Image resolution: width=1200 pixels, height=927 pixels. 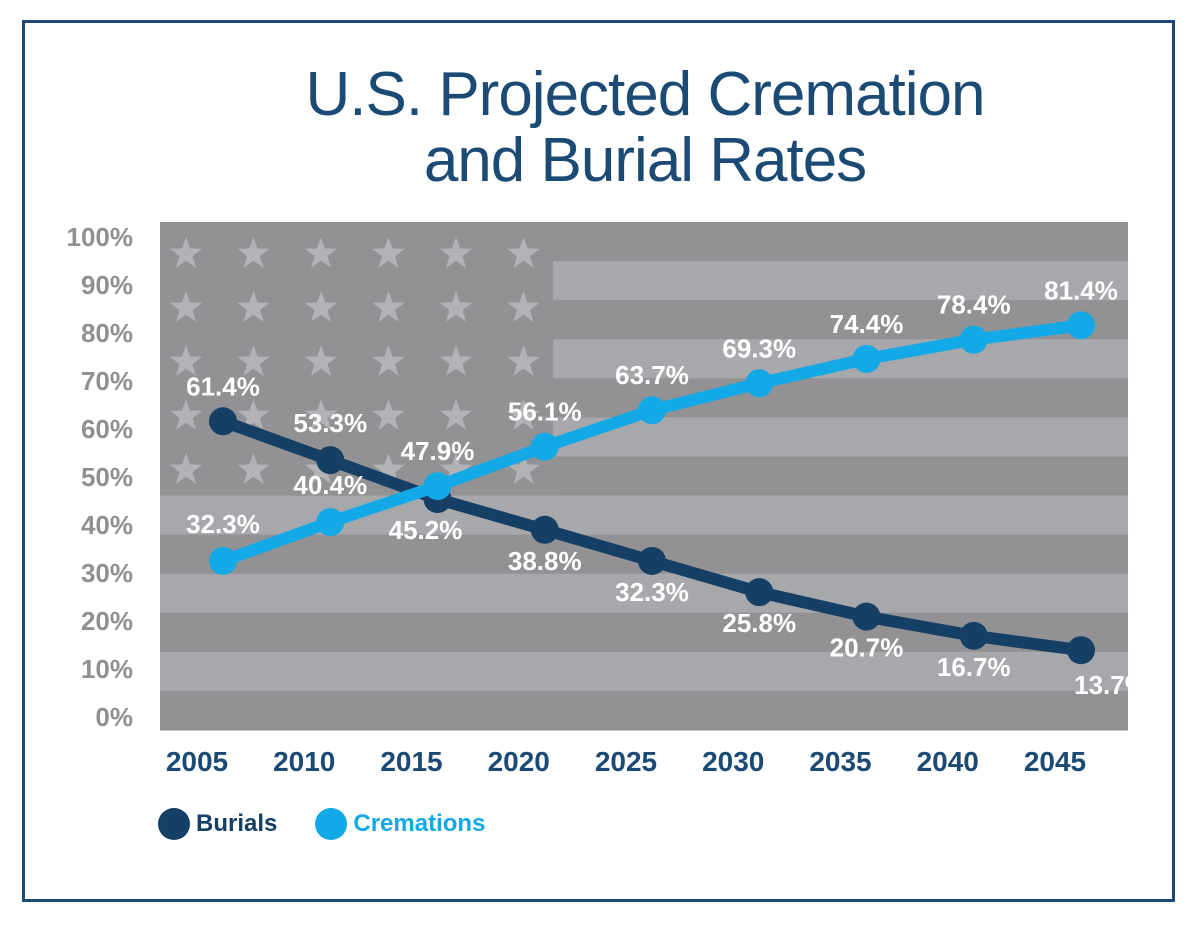 I want to click on y-tick-label: 10%, so click(x=107, y=669).